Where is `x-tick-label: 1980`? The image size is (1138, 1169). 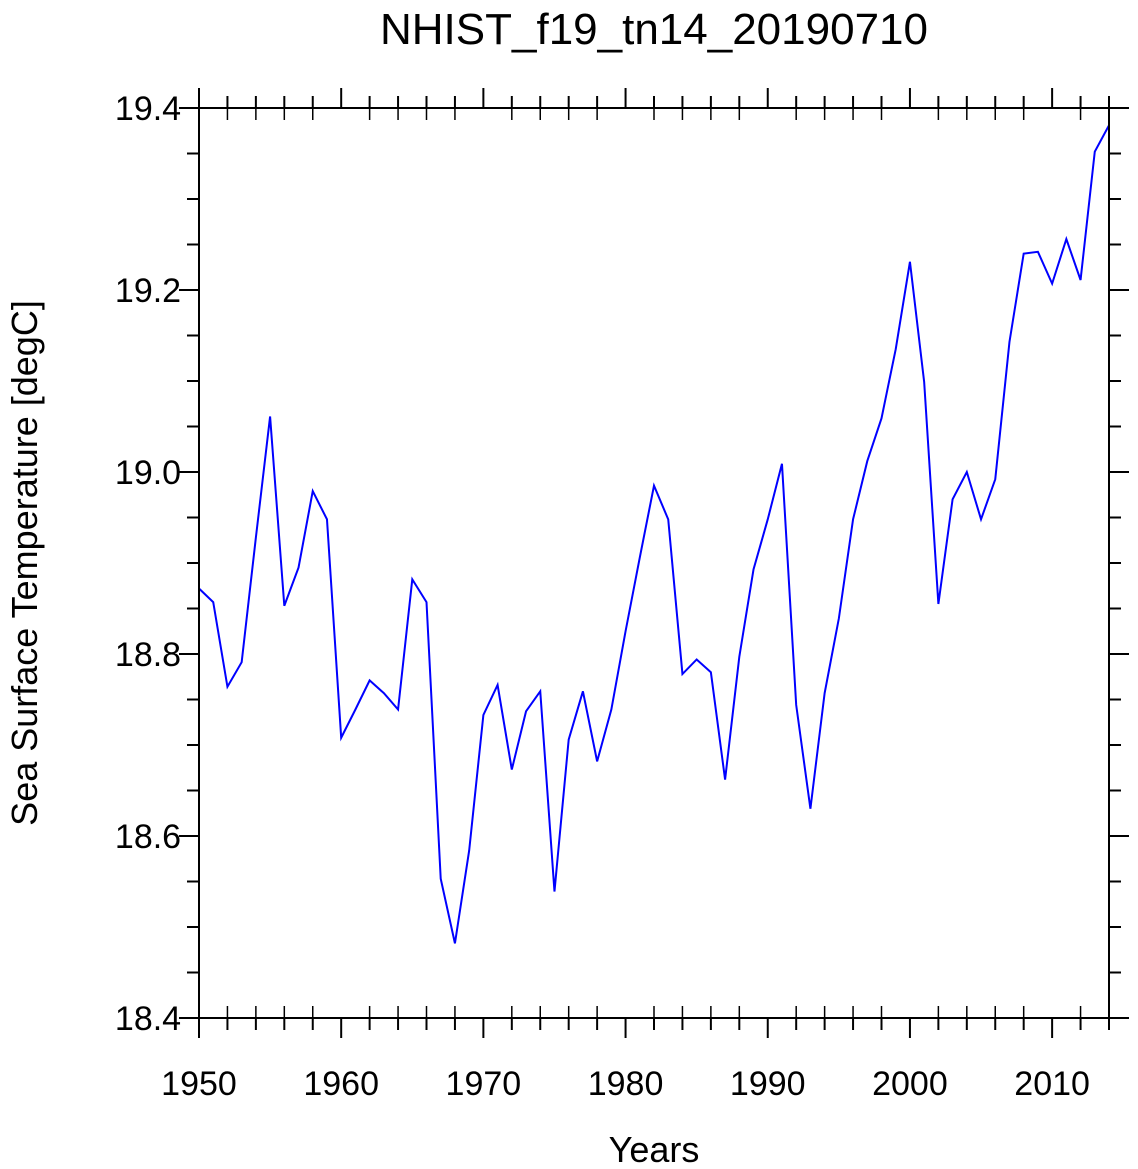
x-tick-label: 1980 is located at coordinates (626, 1084).